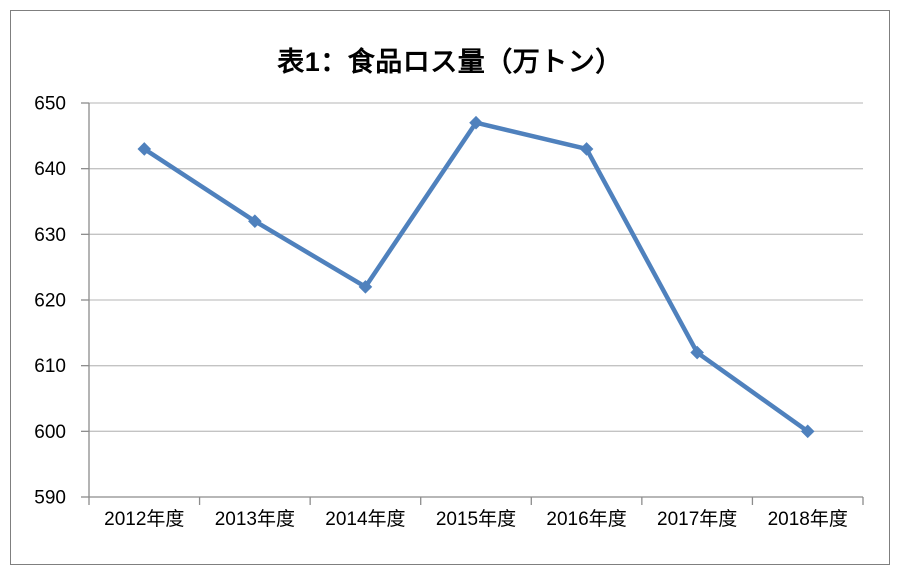 This screenshot has width=900, height=577. What do you see at coordinates (476, 519) in the screenshot?
I see `x-axis-tick-label: 2015年度` at bounding box center [476, 519].